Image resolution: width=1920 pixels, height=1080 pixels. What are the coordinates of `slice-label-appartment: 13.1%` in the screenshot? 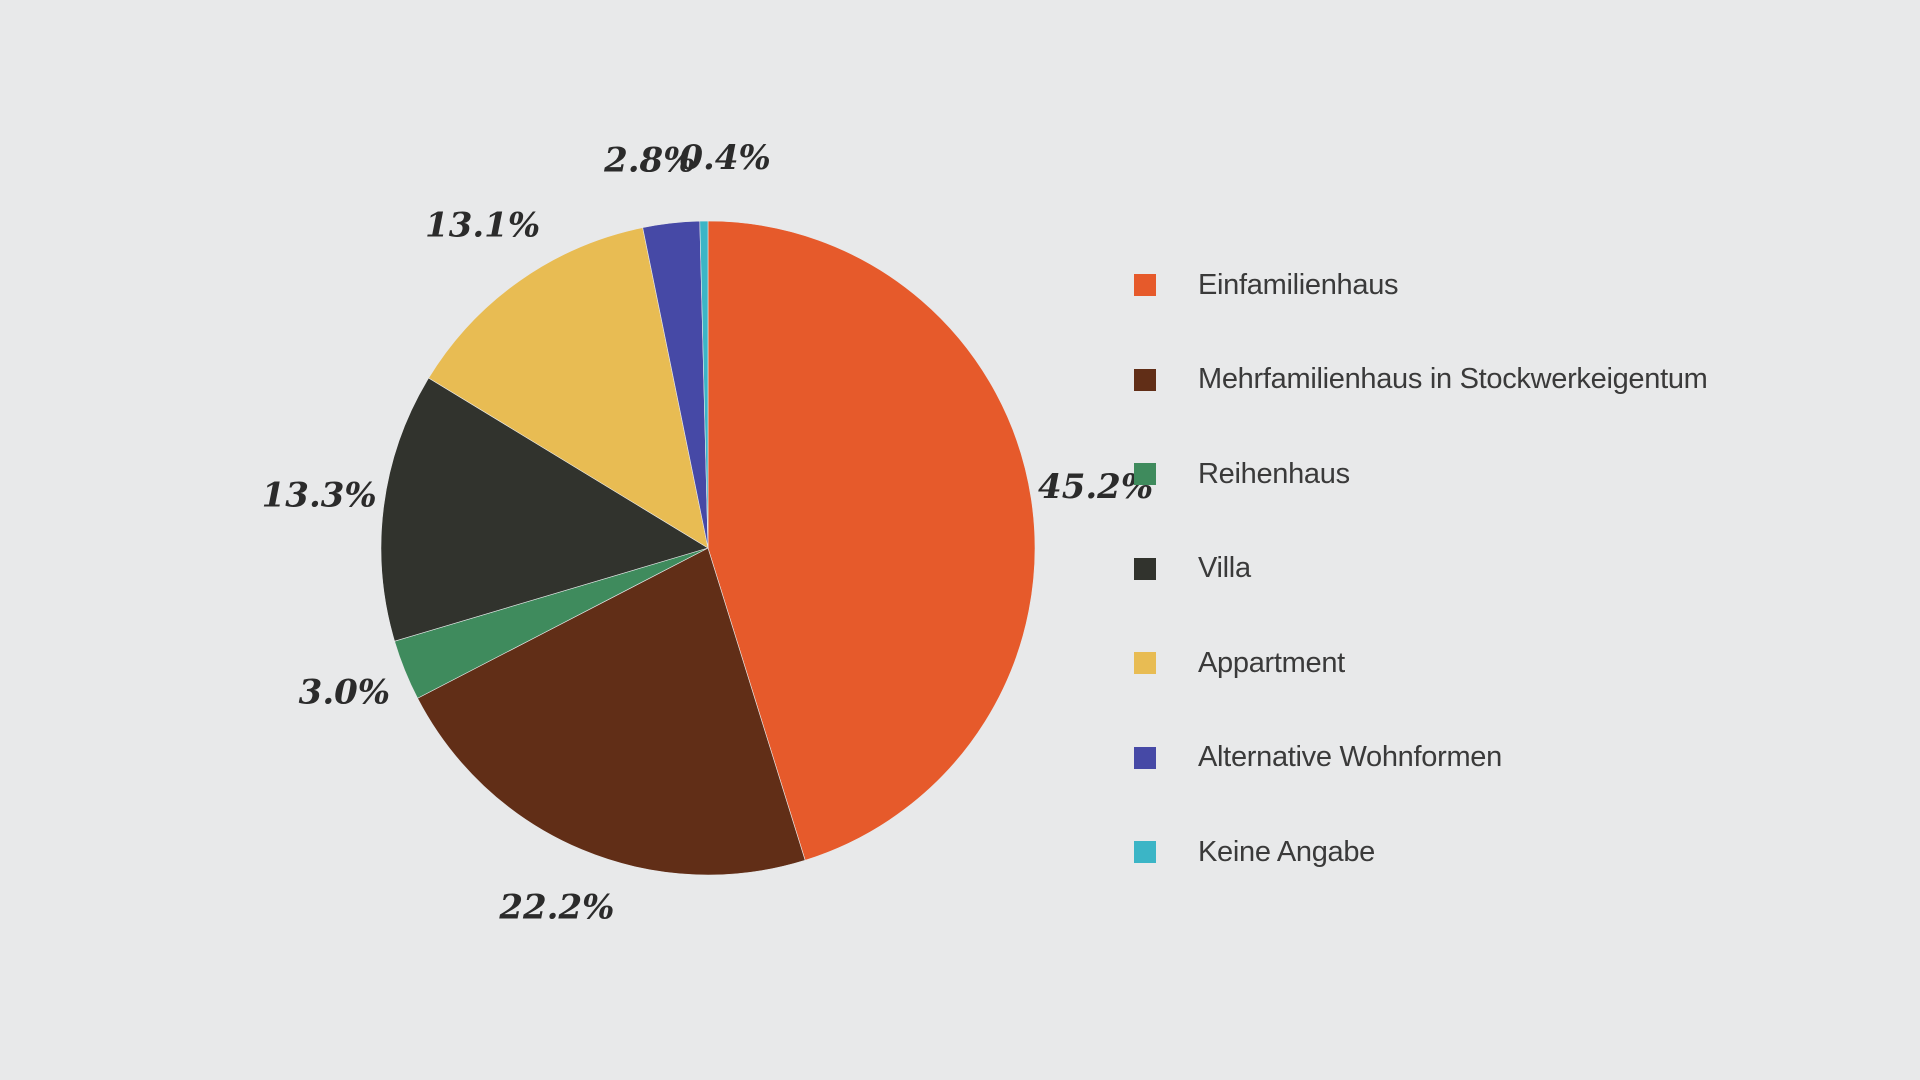 It's located at (482, 225).